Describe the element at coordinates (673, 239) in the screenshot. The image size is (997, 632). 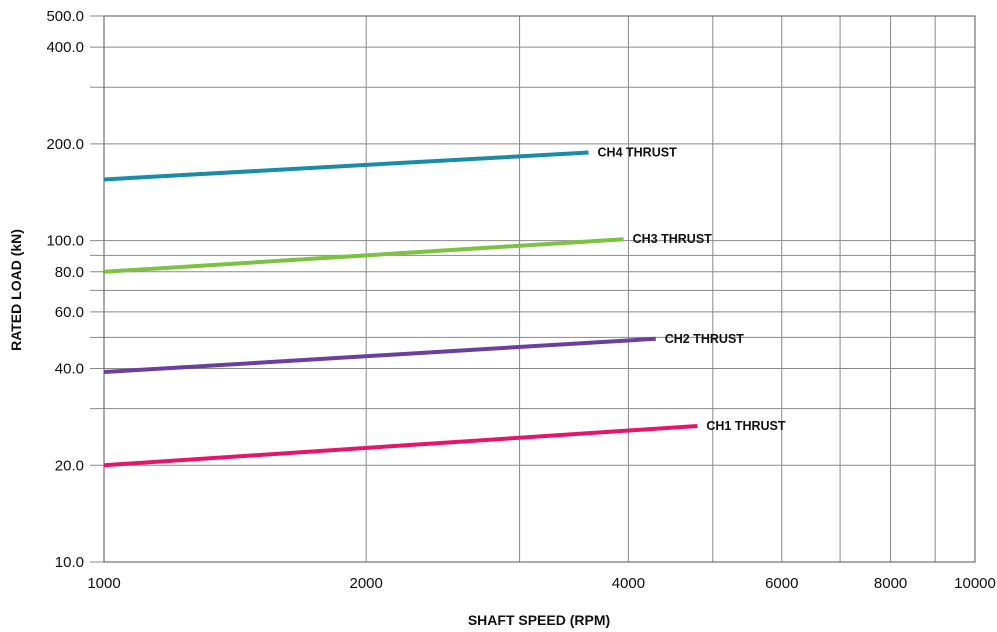
I see `series-label-ch3-thrust: CH3 THRUST` at that location.